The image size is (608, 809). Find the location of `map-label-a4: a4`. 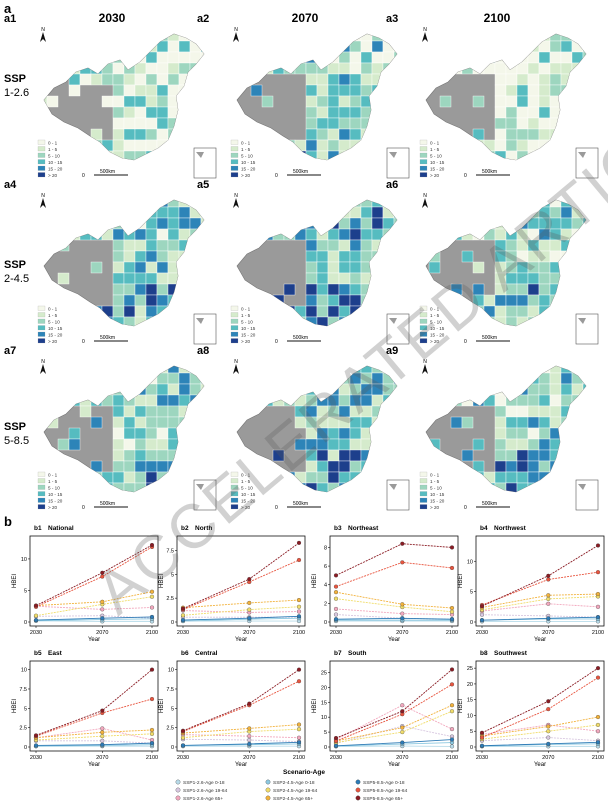

map-label-a4: a4 is located at coordinates (10, 185).